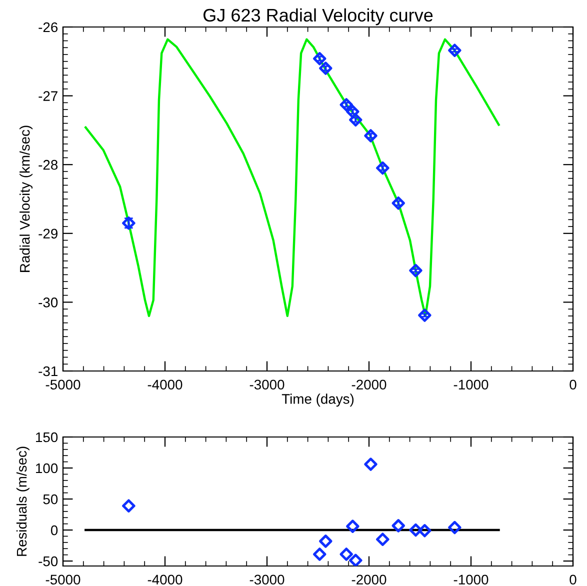  I want to click on y-tick-label: 100, so click(47, 468).